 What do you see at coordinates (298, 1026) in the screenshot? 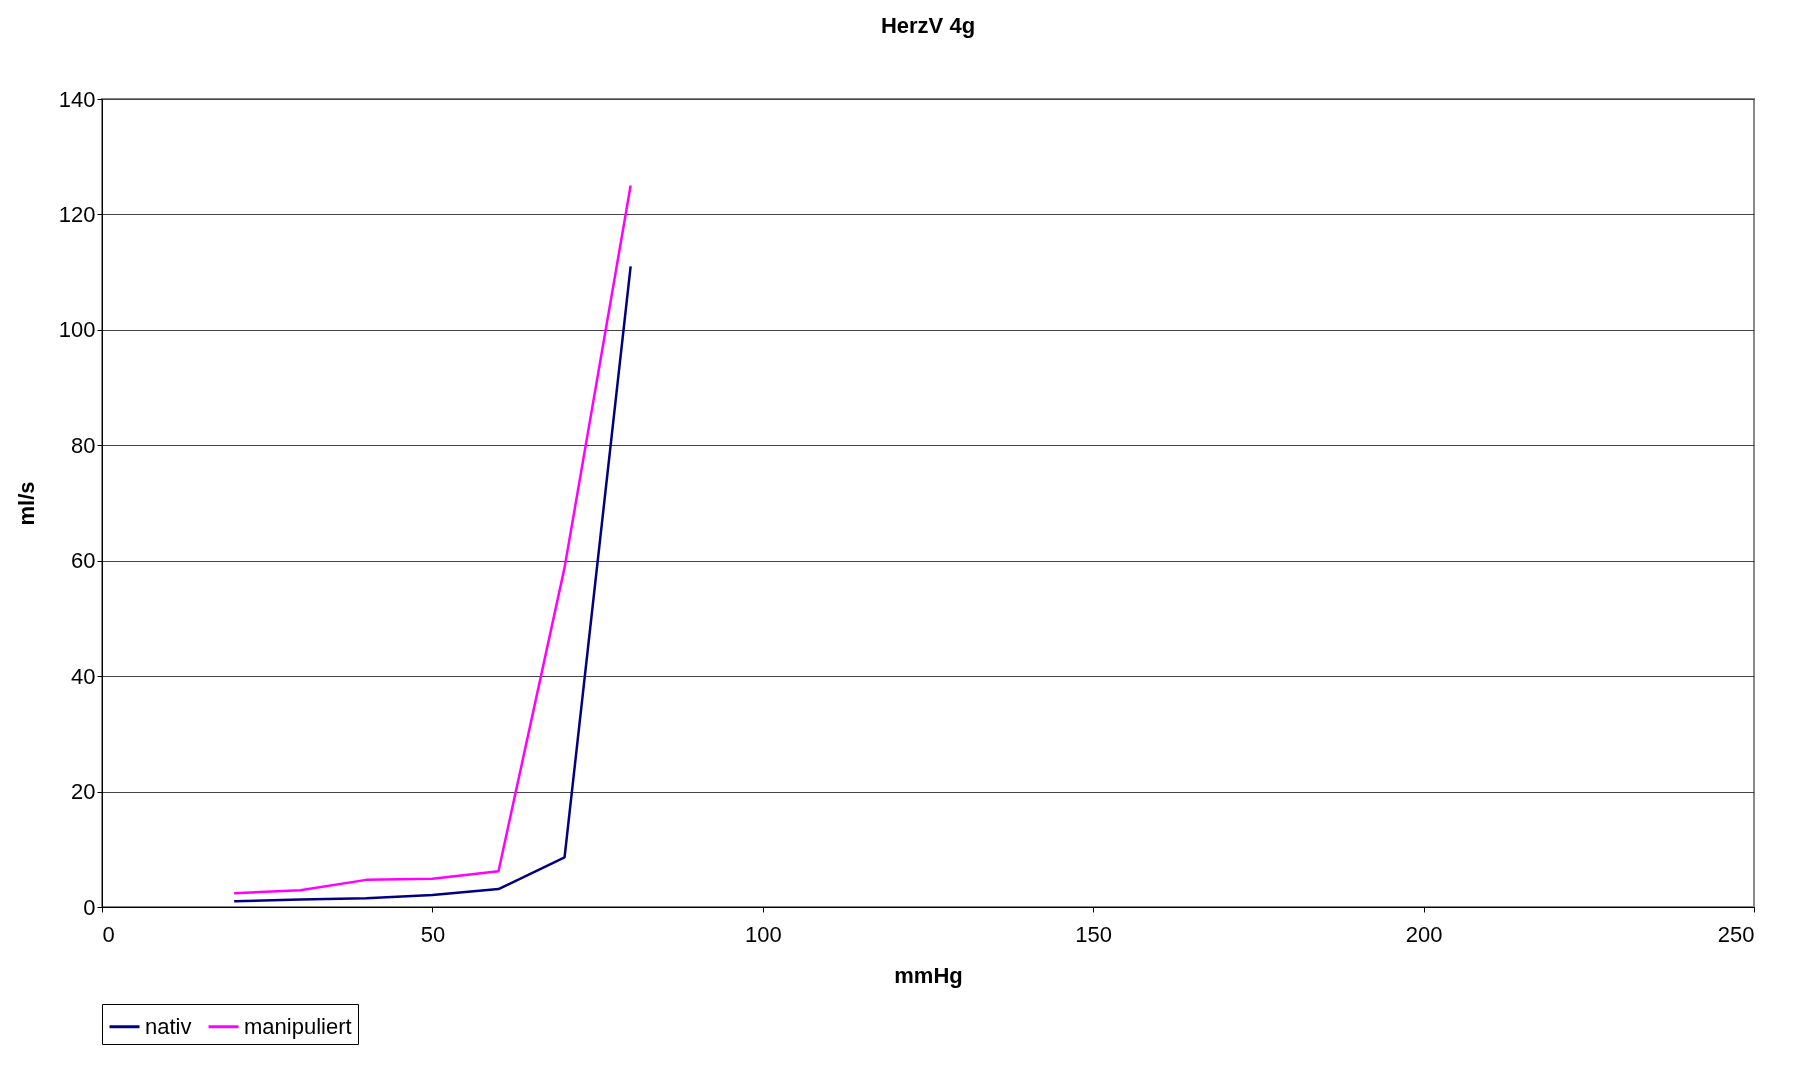
I see `legend-label: manipuliert` at bounding box center [298, 1026].